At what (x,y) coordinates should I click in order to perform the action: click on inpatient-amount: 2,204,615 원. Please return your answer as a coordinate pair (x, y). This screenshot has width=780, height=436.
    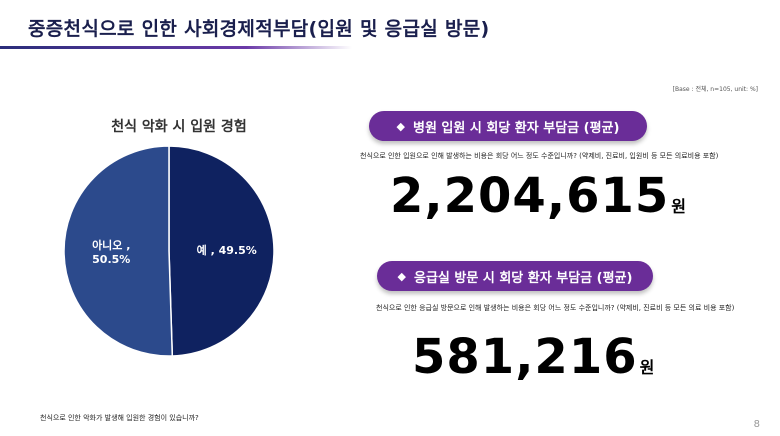
    Looking at the image, I should click on (538, 196).